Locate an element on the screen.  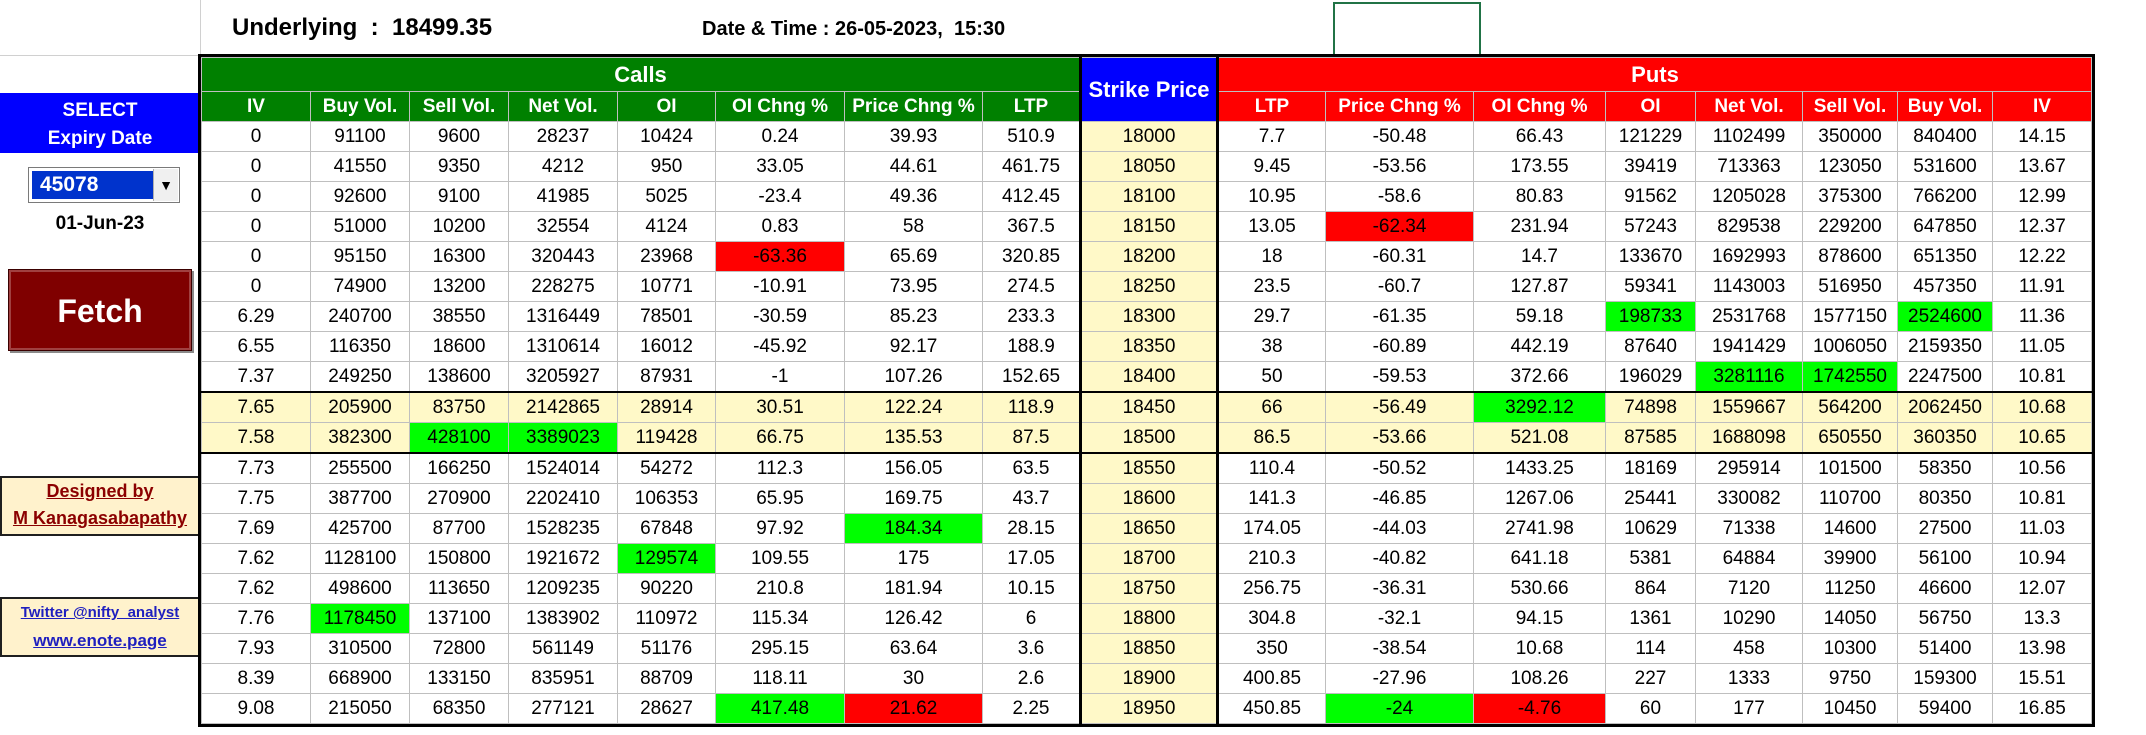
call-cell: 7.69 is located at coordinates (256, 528).